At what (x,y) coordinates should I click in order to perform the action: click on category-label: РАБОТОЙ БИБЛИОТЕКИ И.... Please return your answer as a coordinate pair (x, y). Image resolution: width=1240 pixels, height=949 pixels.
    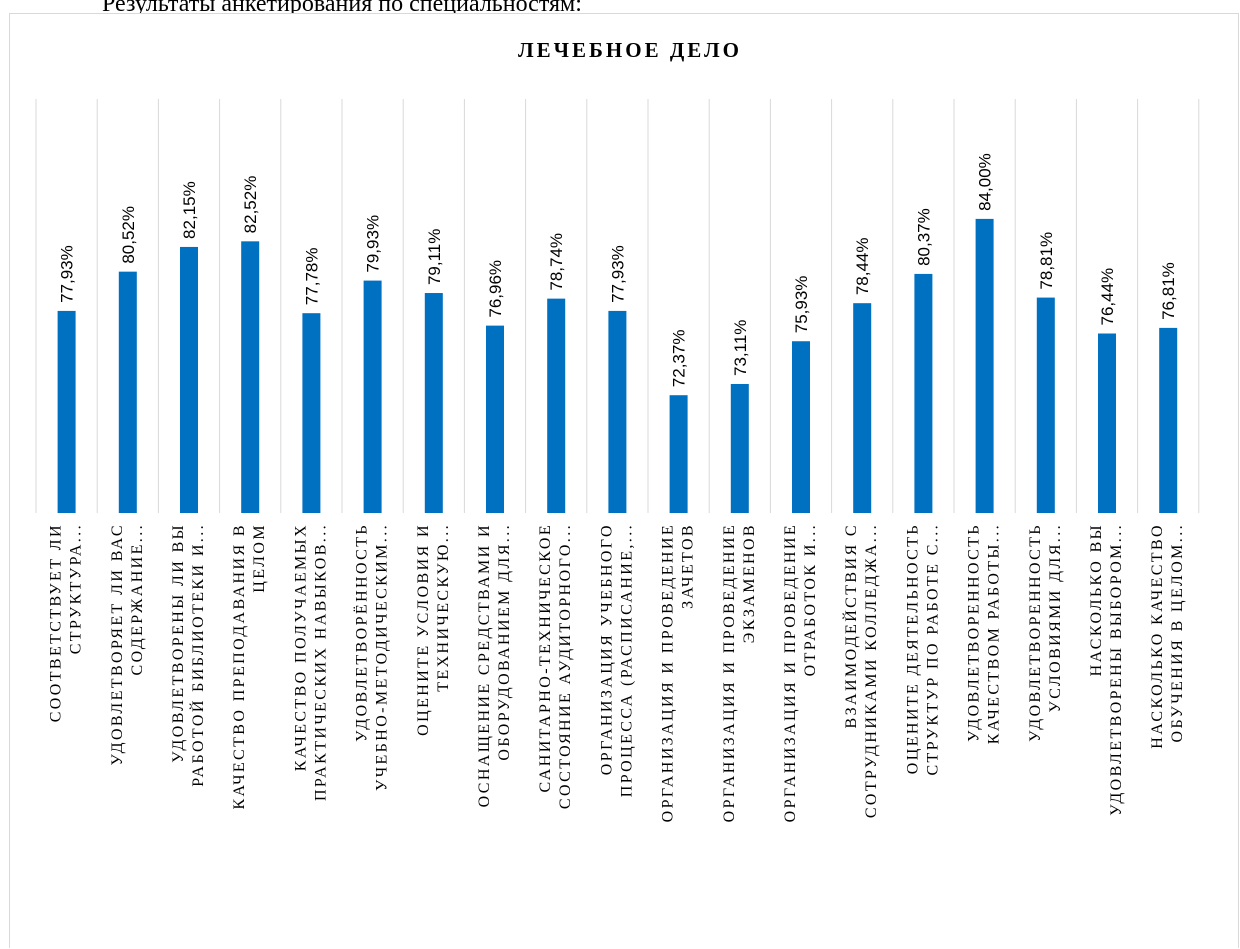
    Looking at the image, I should click on (197, 655).